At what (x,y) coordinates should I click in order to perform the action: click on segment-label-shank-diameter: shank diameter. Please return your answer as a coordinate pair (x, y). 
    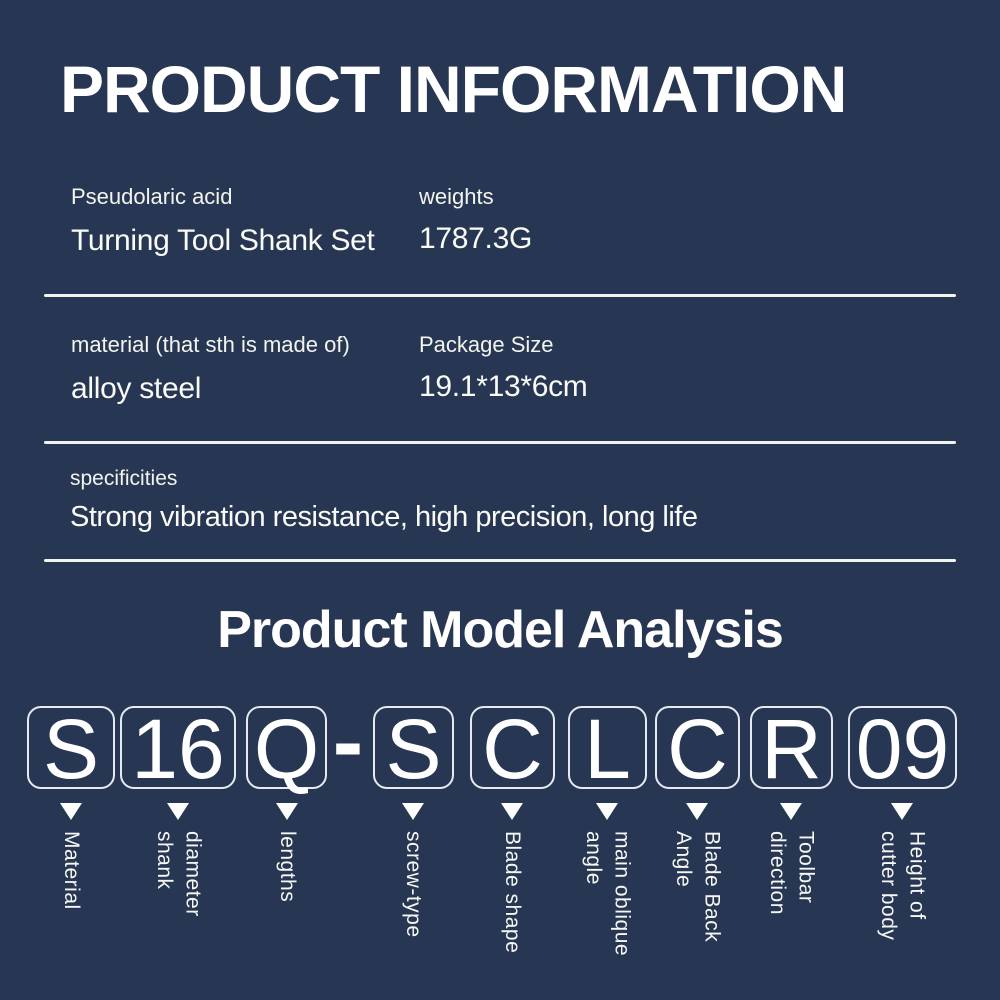
    Looking at the image, I should click on (178, 860).